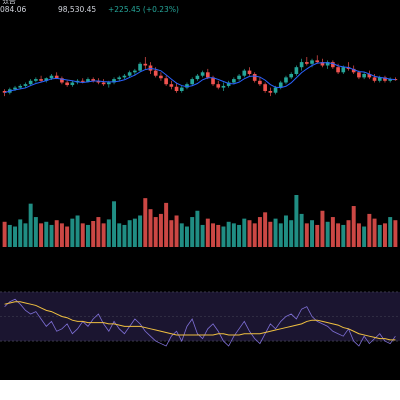 This screenshot has height=400, width=400. Describe the element at coordinates (200, 76) in the screenshot. I see `candles-layer` at that location.